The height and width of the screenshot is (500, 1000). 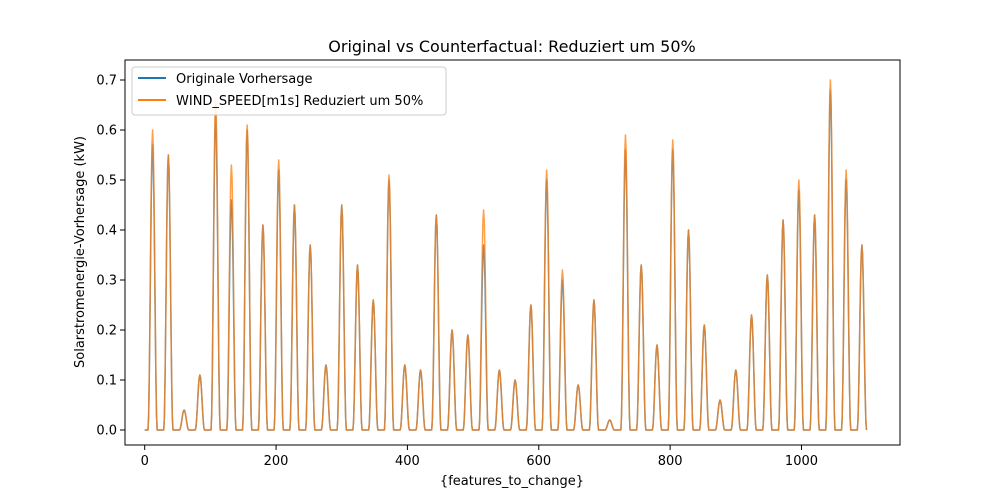 What do you see at coordinates (276, 461) in the screenshot?
I see `x-tick-label: 200` at bounding box center [276, 461].